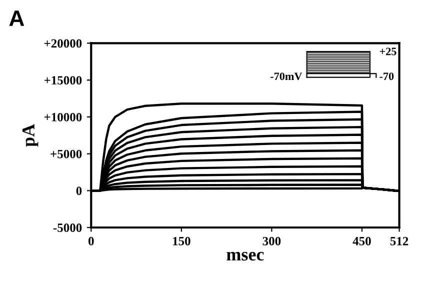  Describe the element at coordinates (181, 241) in the screenshot. I see `x-tick-label: 150` at that location.